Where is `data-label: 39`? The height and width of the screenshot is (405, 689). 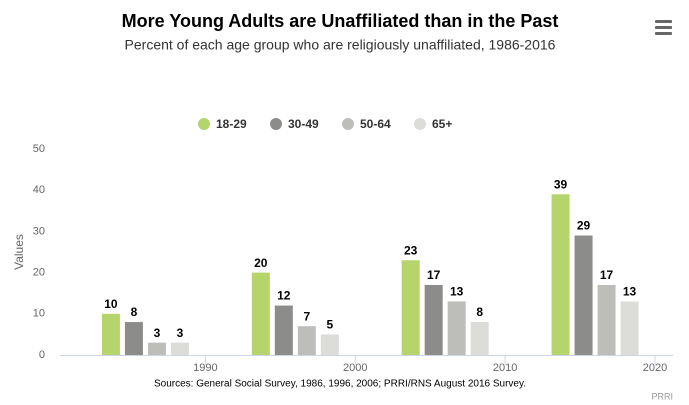 data-label: 39 is located at coordinates (561, 184).